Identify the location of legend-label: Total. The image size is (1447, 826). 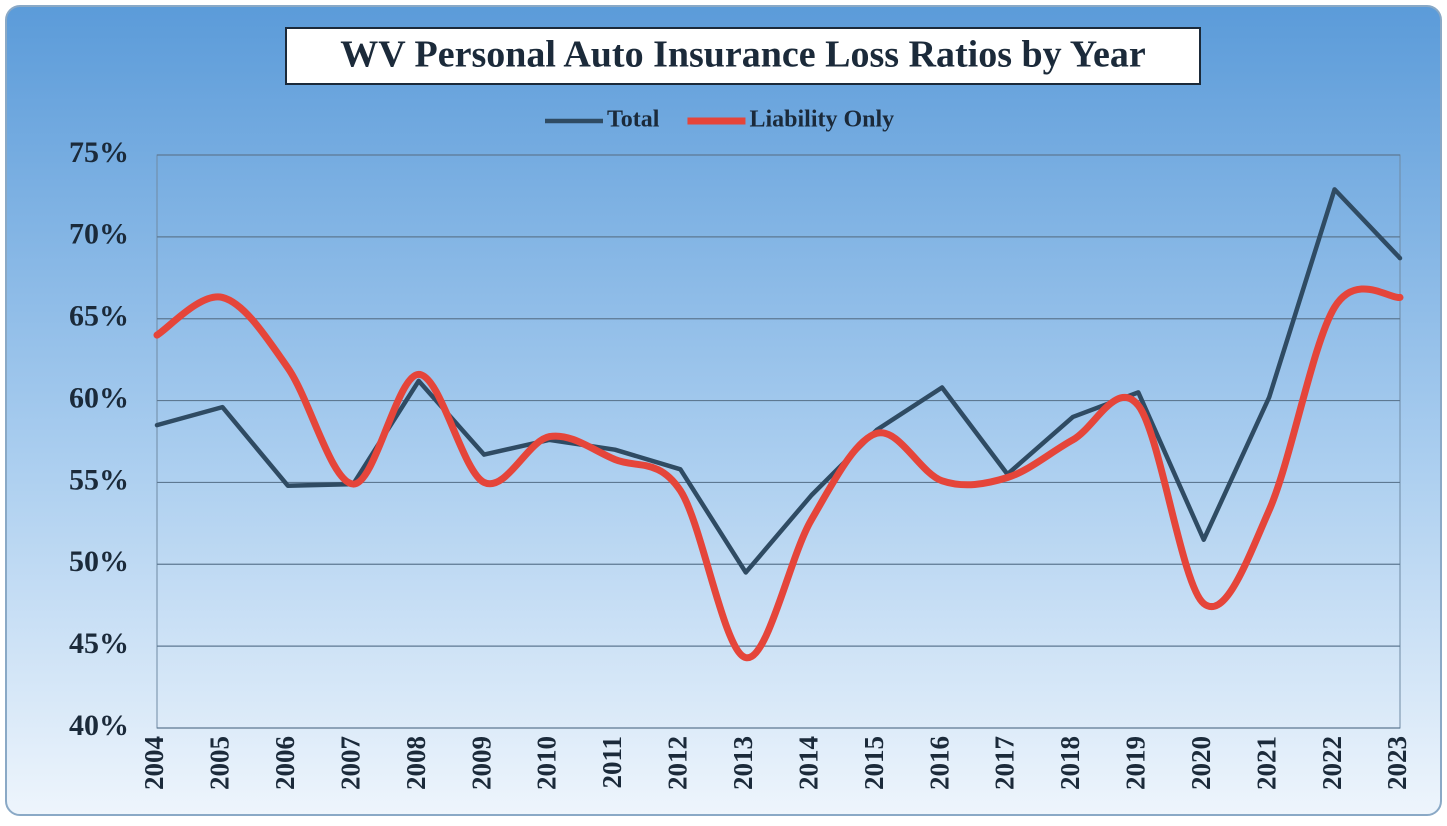
(633, 120).